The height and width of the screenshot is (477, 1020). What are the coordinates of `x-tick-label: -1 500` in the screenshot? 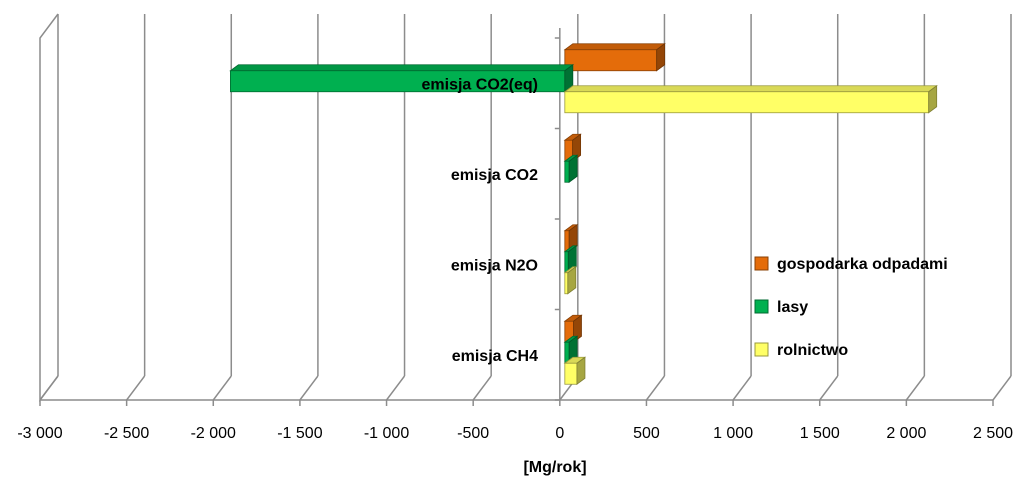 It's located at (299, 433).